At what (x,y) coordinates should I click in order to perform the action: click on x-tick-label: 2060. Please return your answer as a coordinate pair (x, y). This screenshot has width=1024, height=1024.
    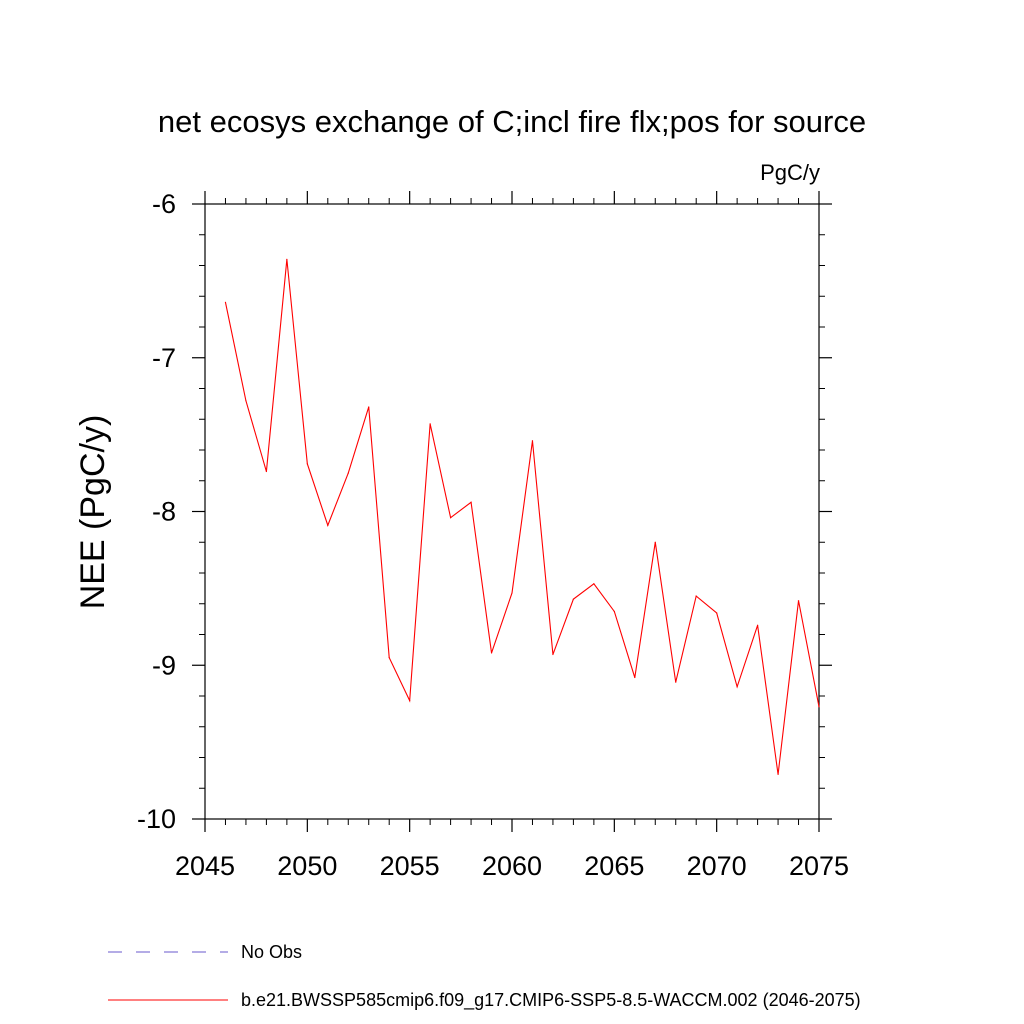
    Looking at the image, I should click on (512, 866).